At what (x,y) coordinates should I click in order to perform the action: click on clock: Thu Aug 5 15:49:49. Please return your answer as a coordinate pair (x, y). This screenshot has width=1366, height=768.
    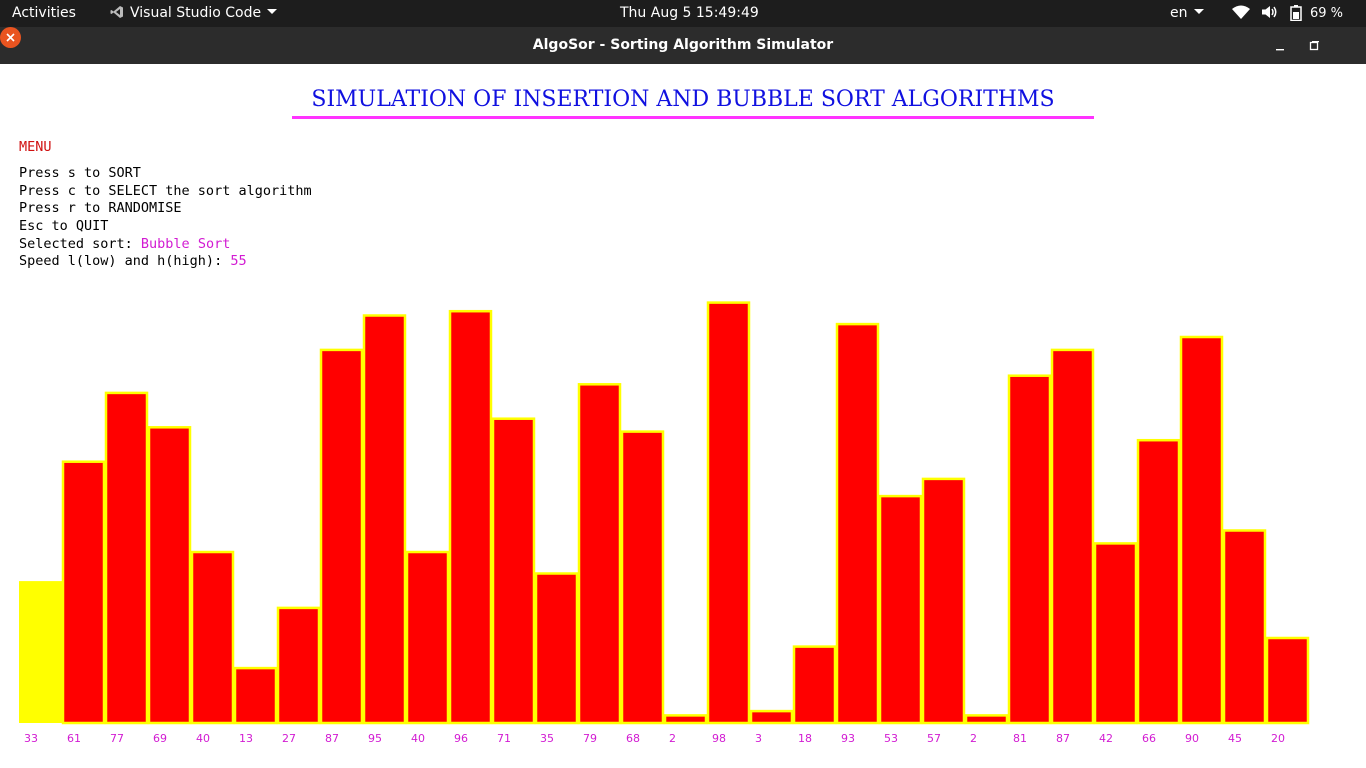
    Looking at the image, I should click on (689, 13).